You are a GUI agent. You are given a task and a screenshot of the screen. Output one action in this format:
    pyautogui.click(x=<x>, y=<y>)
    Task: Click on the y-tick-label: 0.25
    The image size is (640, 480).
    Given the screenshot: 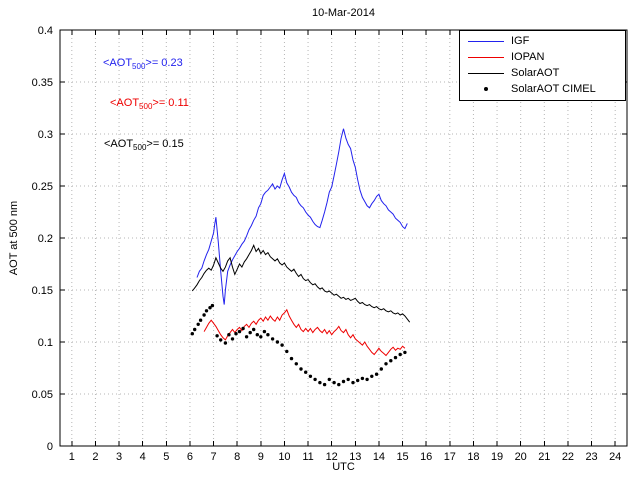 What is the action you would take?
    pyautogui.click(x=42, y=187)
    